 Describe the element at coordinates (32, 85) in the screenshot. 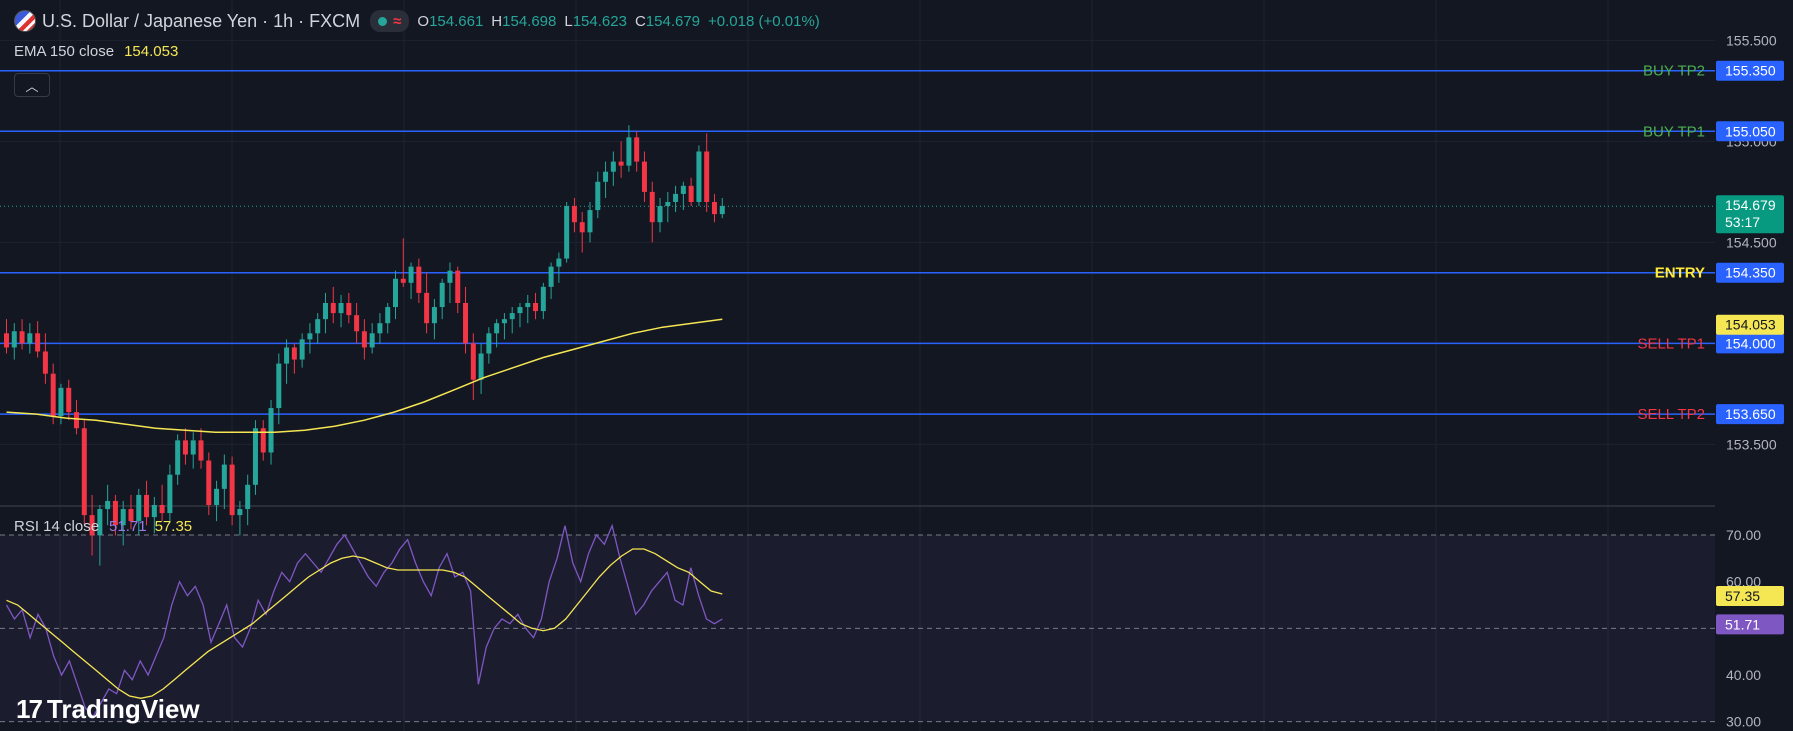

I see `collapse-legend-button: ︿` at that location.